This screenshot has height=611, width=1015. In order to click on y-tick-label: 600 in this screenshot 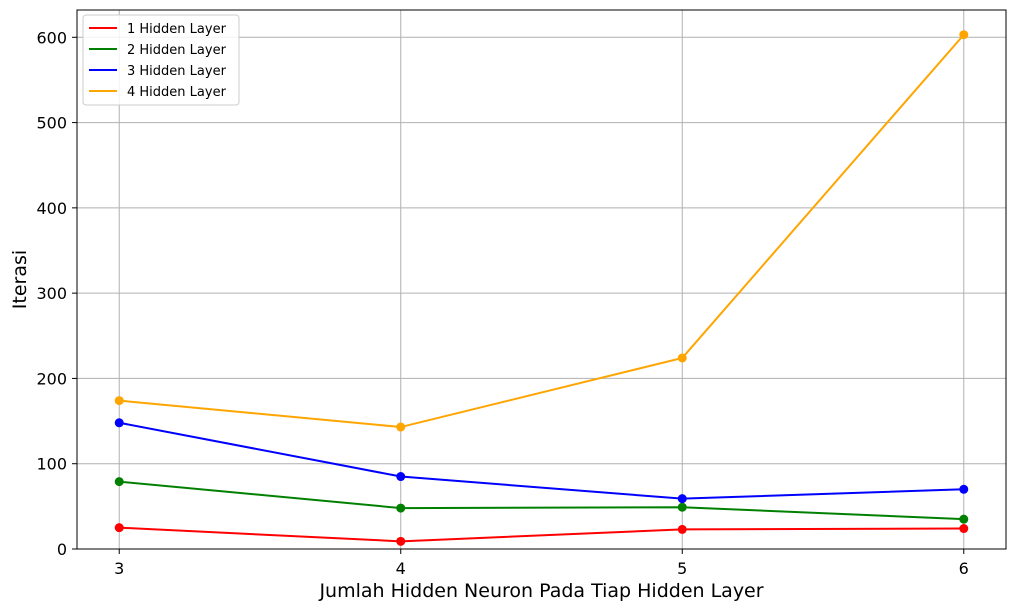, I will do `click(51, 37)`.